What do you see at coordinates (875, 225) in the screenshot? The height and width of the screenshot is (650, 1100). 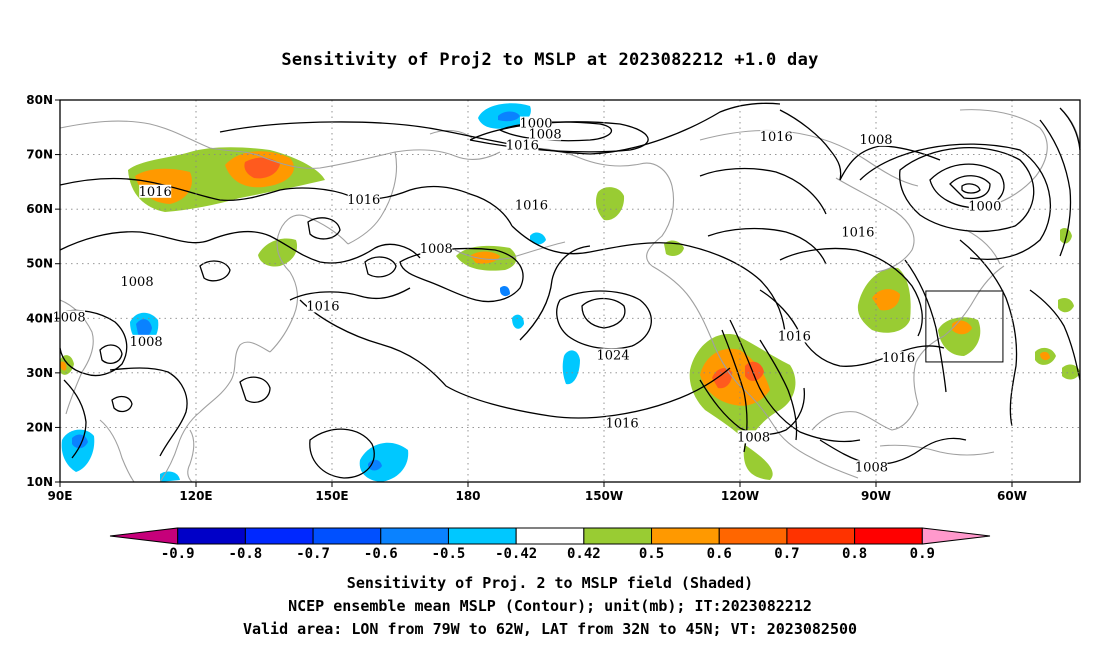 I see `coast-hudson` at bounding box center [875, 225].